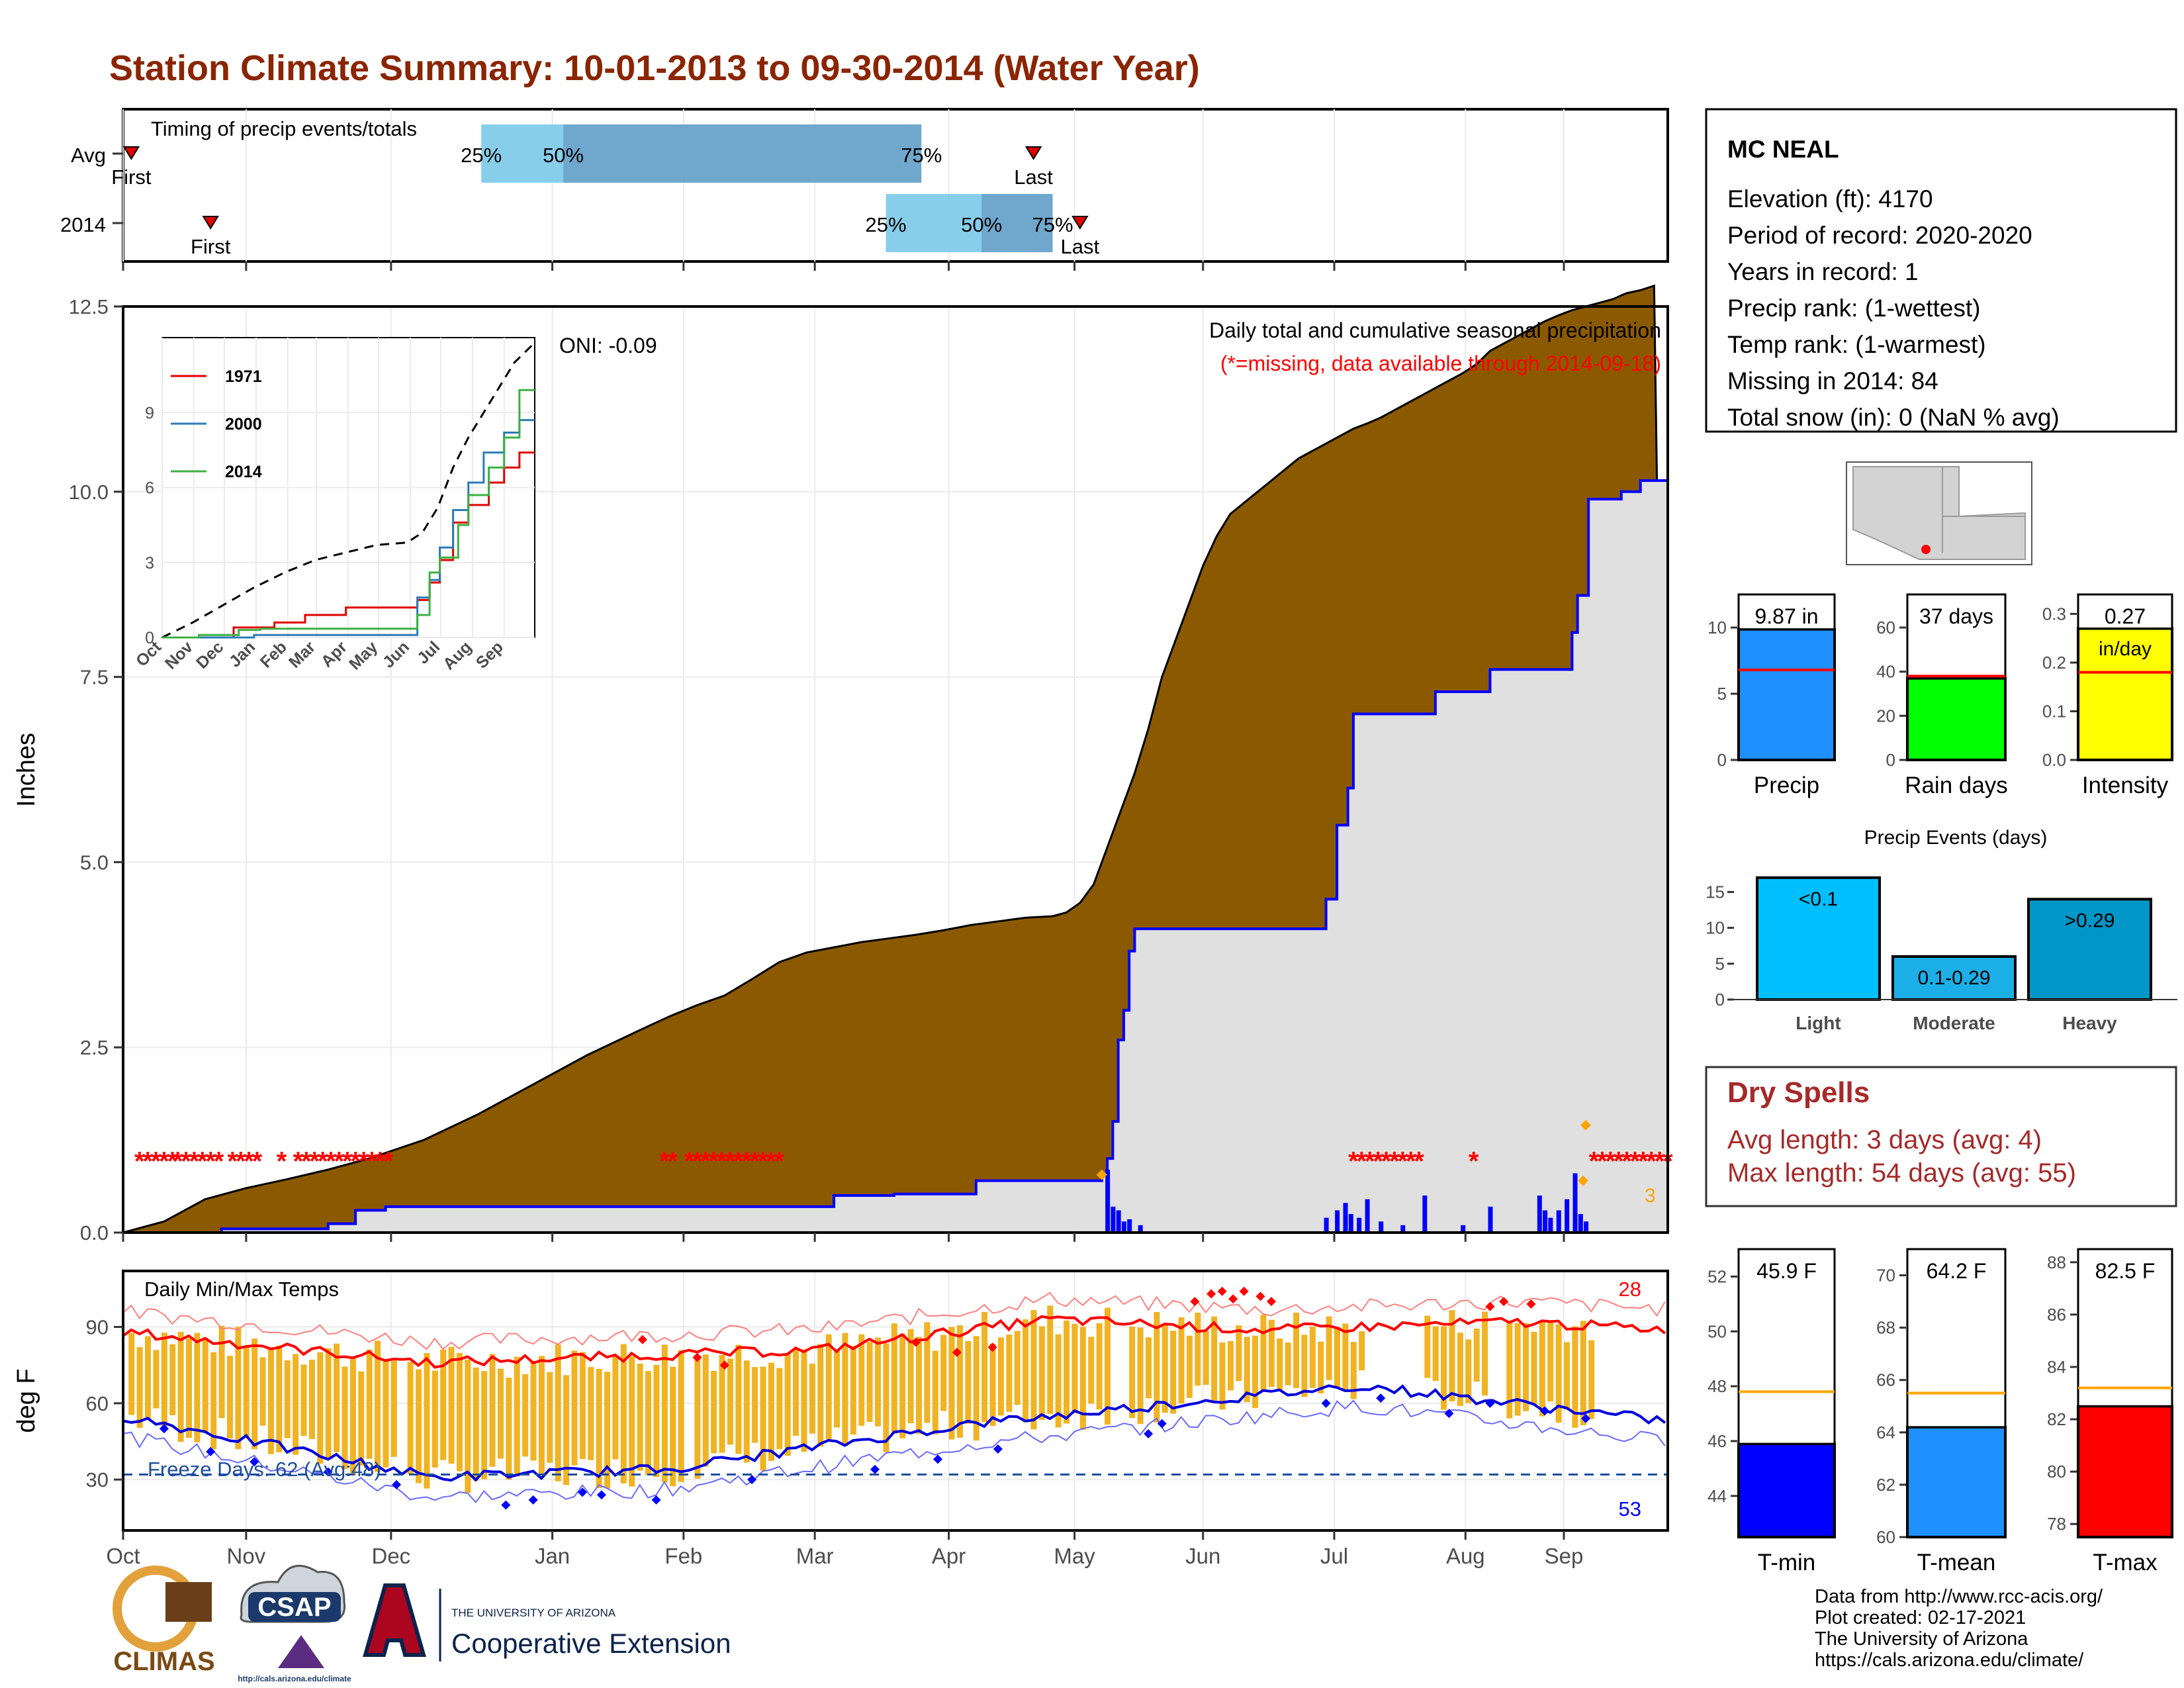  Describe the element at coordinates (131, 177) in the screenshot. I see `timing-marker-label: First` at that location.